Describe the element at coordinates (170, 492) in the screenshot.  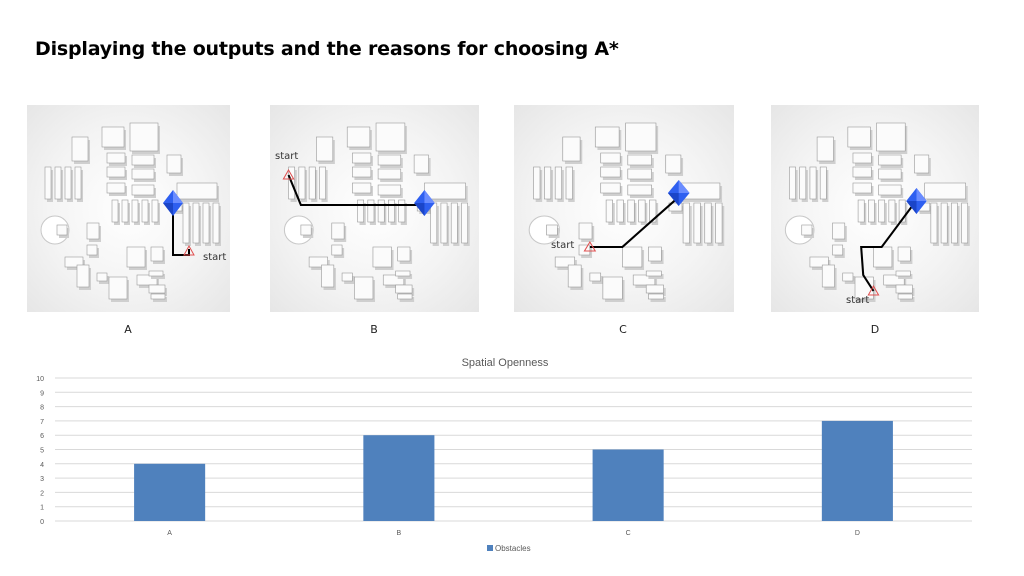
I see `bar-a` at that location.